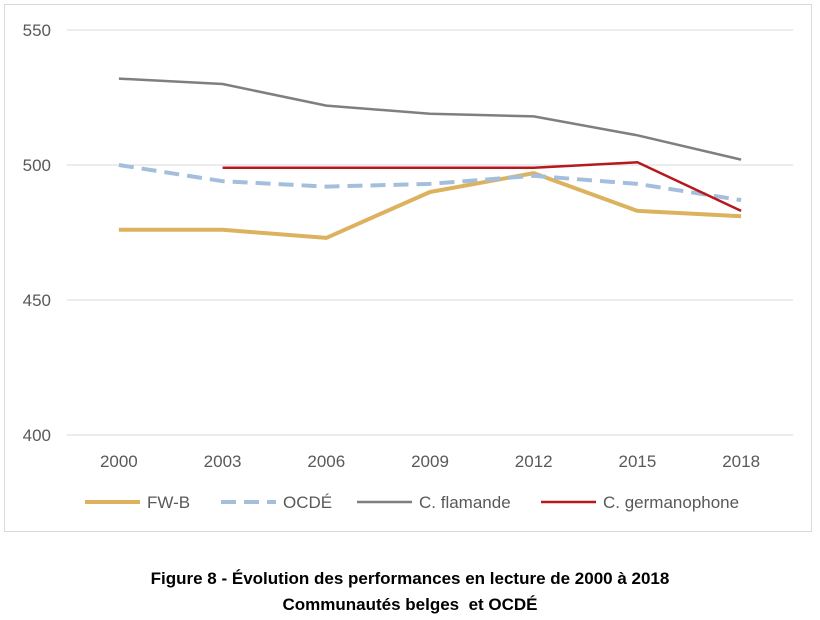  What do you see at coordinates (223, 461) in the screenshot?
I see `x-tick-label: 2003` at bounding box center [223, 461].